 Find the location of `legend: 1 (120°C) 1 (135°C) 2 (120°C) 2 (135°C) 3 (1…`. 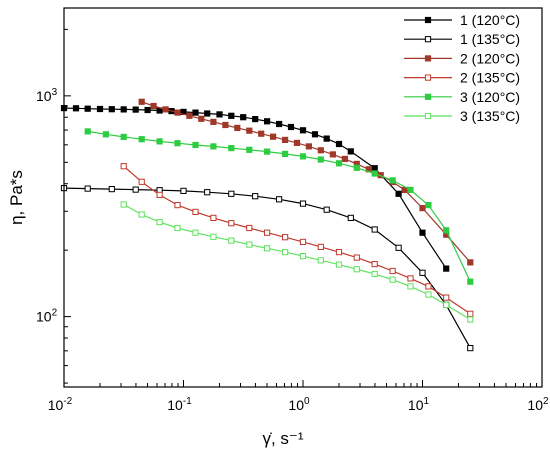

legend: 1 (120°C) 1 (135°C) 2 (120°C) 2 (135°C) 3 (1… is located at coordinates (462, 68).